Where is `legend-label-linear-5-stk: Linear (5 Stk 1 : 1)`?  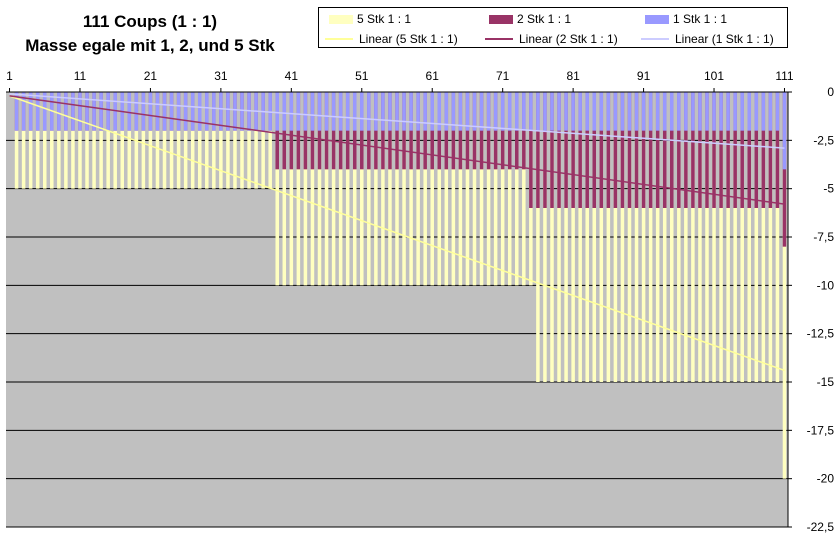 legend-label-linear-5-stk: Linear (5 Stk 1 : 1) is located at coordinates (408, 39).